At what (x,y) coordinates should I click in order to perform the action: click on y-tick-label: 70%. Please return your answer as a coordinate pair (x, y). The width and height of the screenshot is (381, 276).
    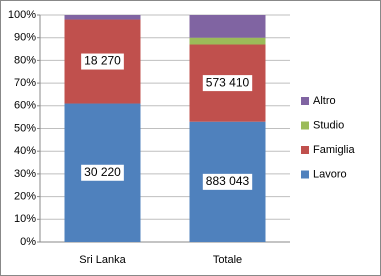
    Looking at the image, I should click on (25, 83).